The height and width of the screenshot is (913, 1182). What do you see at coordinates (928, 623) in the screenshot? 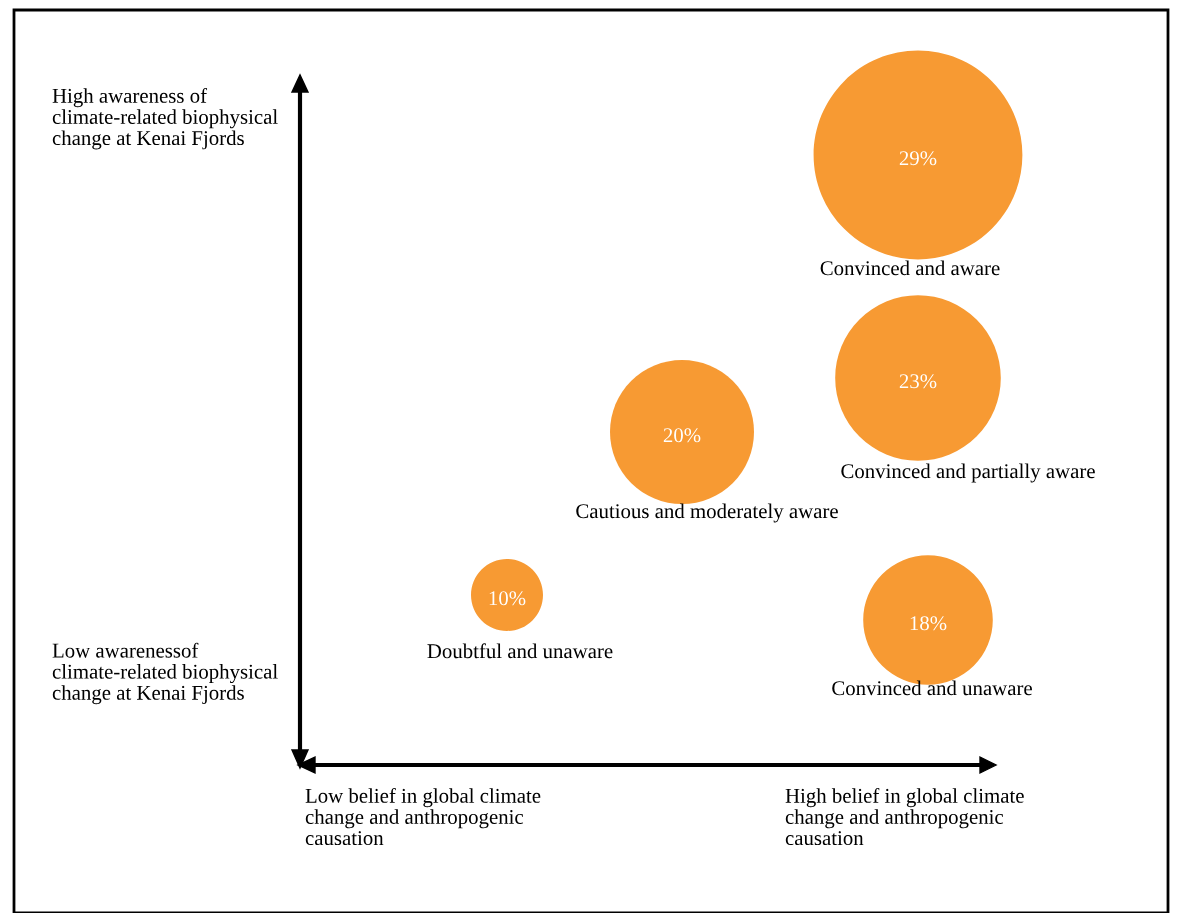
I see `data-label: 18%` at bounding box center [928, 623].